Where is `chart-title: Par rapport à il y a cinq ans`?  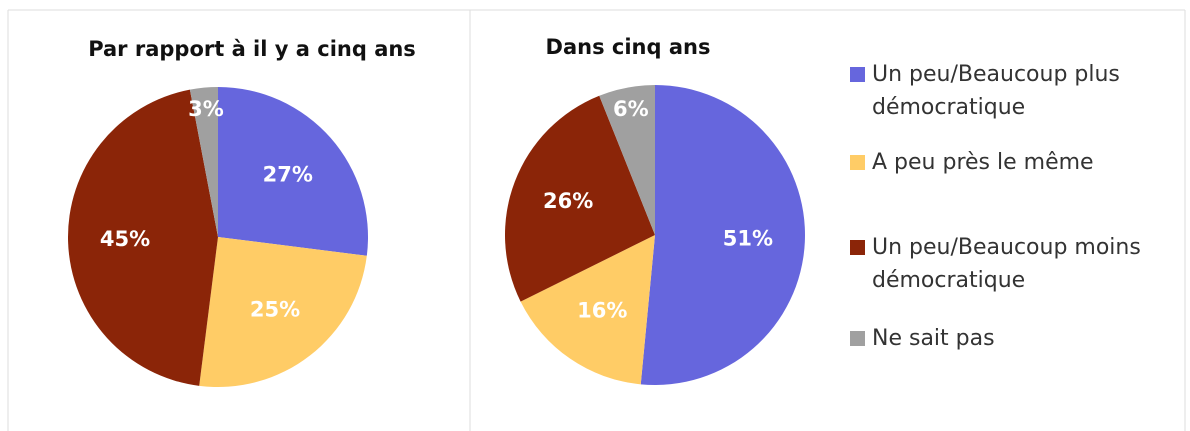
chart-title: Par rapport à il y a cinq ans is located at coordinates (252, 49).